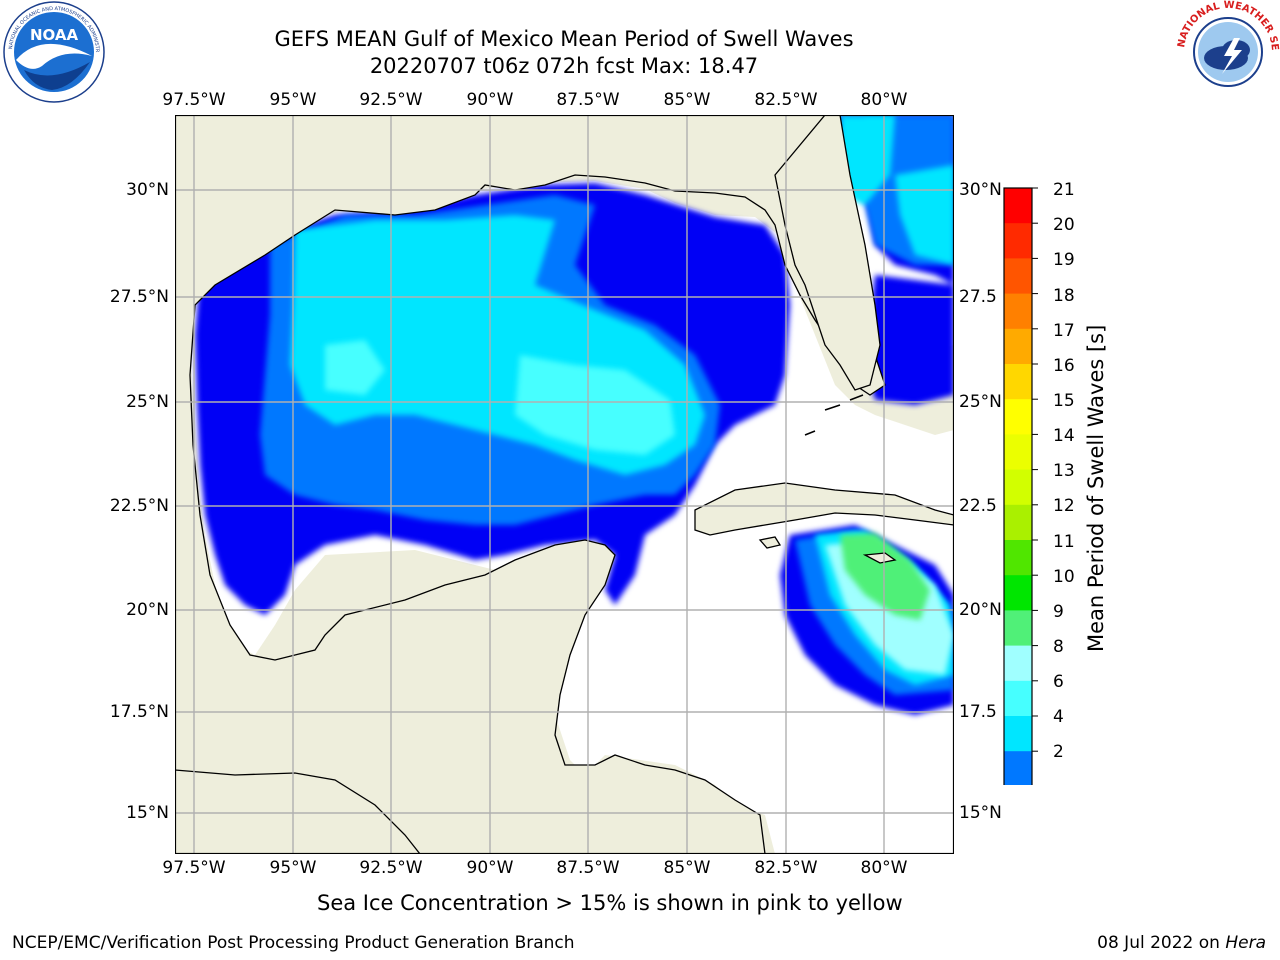 This screenshot has height=960, width=1280. What do you see at coordinates (1064, 506) in the screenshot?
I see `colorbar-tick: 12` at bounding box center [1064, 506].